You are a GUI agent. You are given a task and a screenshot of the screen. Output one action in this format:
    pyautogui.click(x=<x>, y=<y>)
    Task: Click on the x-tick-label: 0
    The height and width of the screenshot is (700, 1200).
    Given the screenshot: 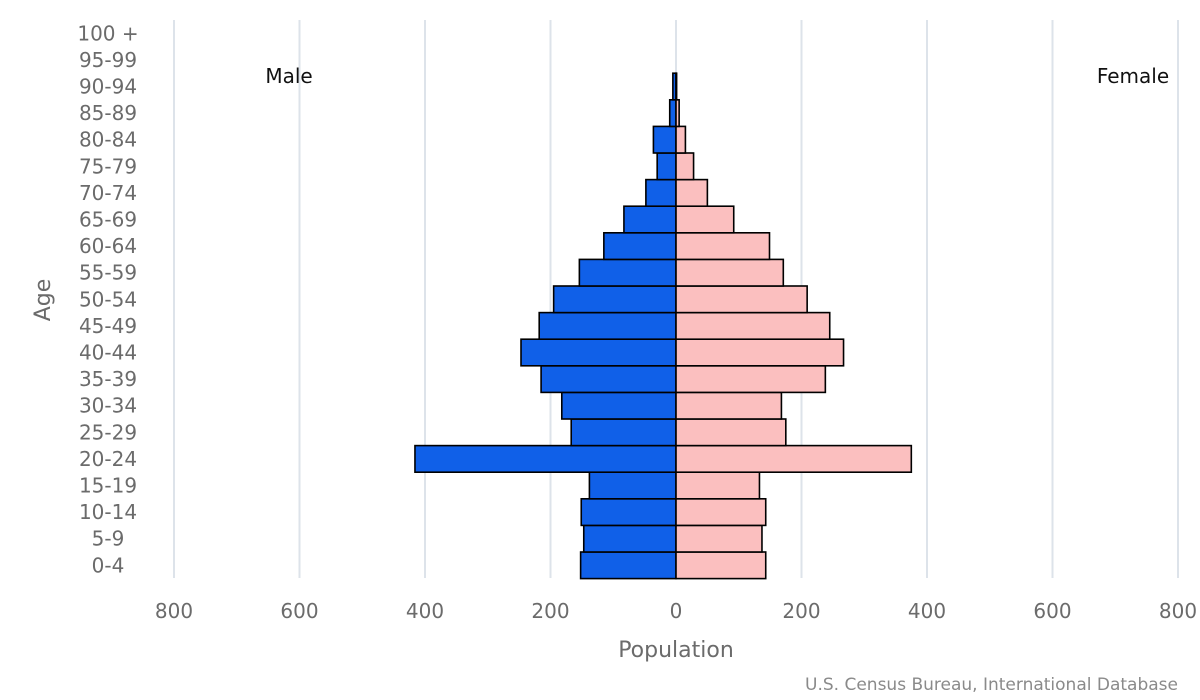 What is the action you would take?
    pyautogui.click(x=676, y=611)
    